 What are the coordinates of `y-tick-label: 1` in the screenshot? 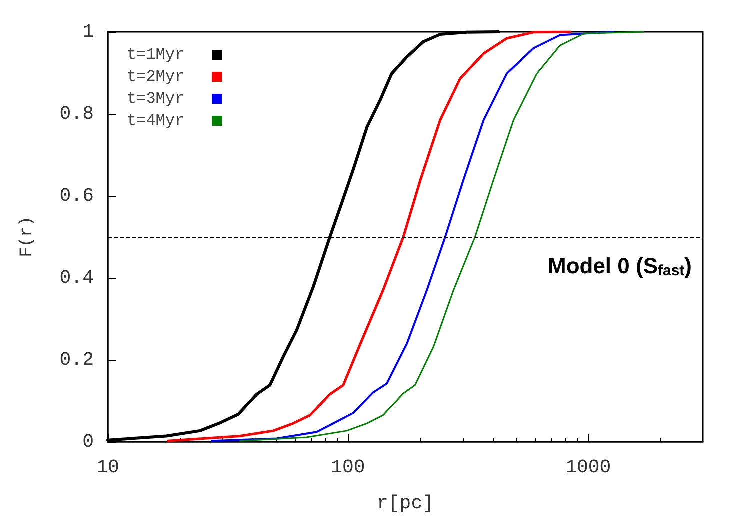 It's located at (88, 32).